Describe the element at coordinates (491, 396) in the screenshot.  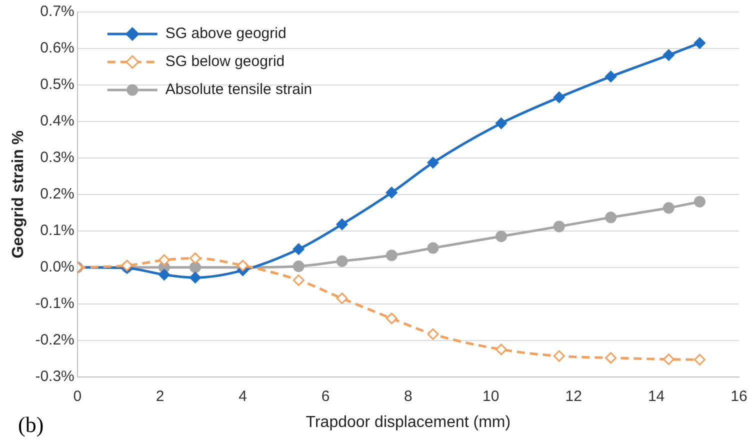
I see `x-tick-label: 10` at that location.